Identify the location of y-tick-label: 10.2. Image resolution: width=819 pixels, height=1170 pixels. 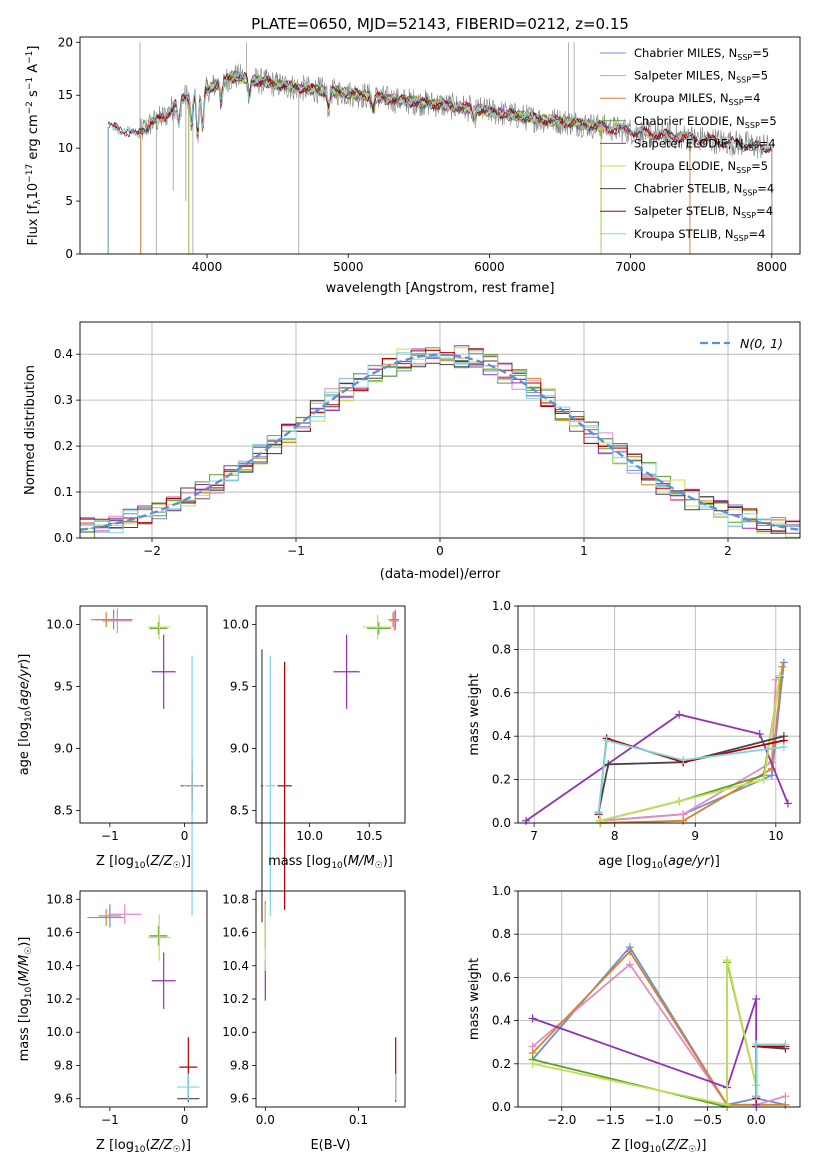
(59, 999).